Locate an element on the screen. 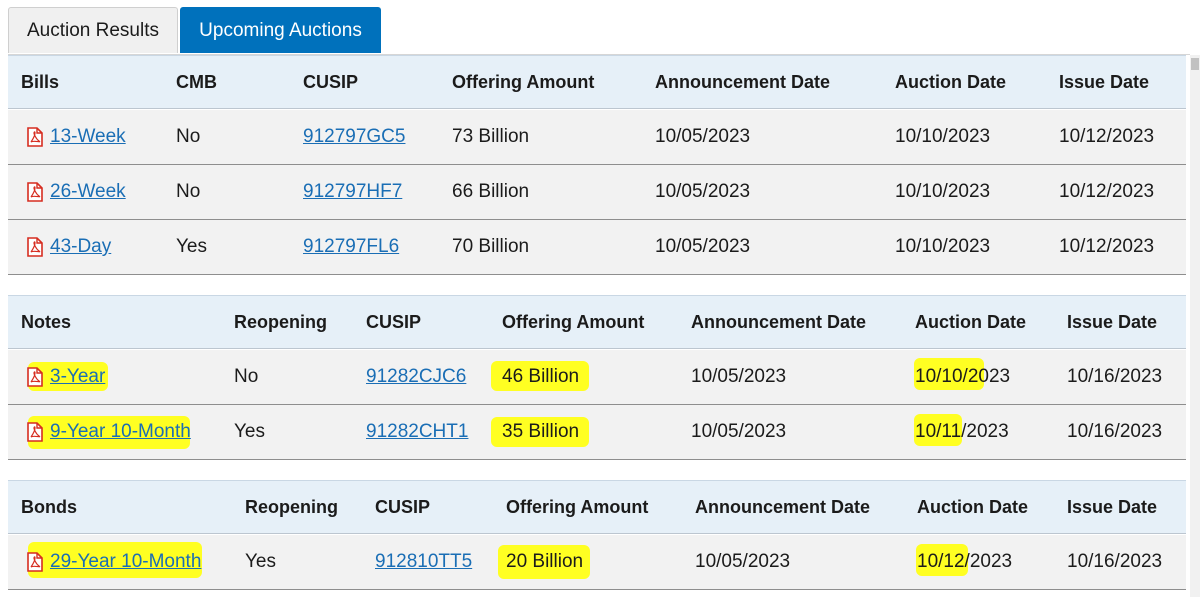  cusip-cell: 912810TT5 is located at coordinates (423, 562).